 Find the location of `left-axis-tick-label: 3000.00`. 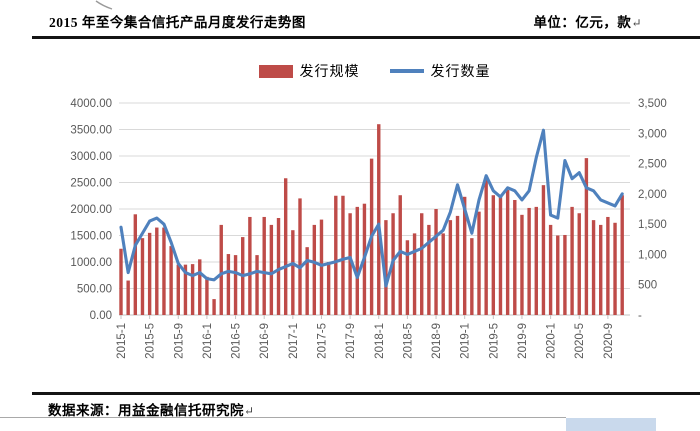

left-axis-tick-label: 3000.00 is located at coordinates (91, 157).